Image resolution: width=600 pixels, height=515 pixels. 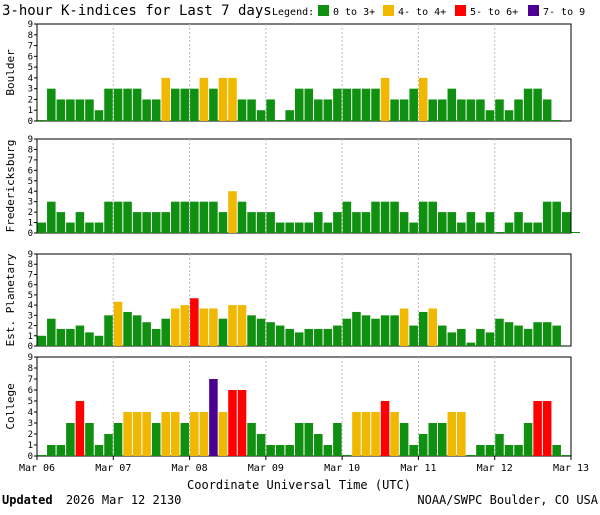 What do you see at coordinates (113, 468) in the screenshot?
I see `x-tick-label: Mar 07` at bounding box center [113, 468].